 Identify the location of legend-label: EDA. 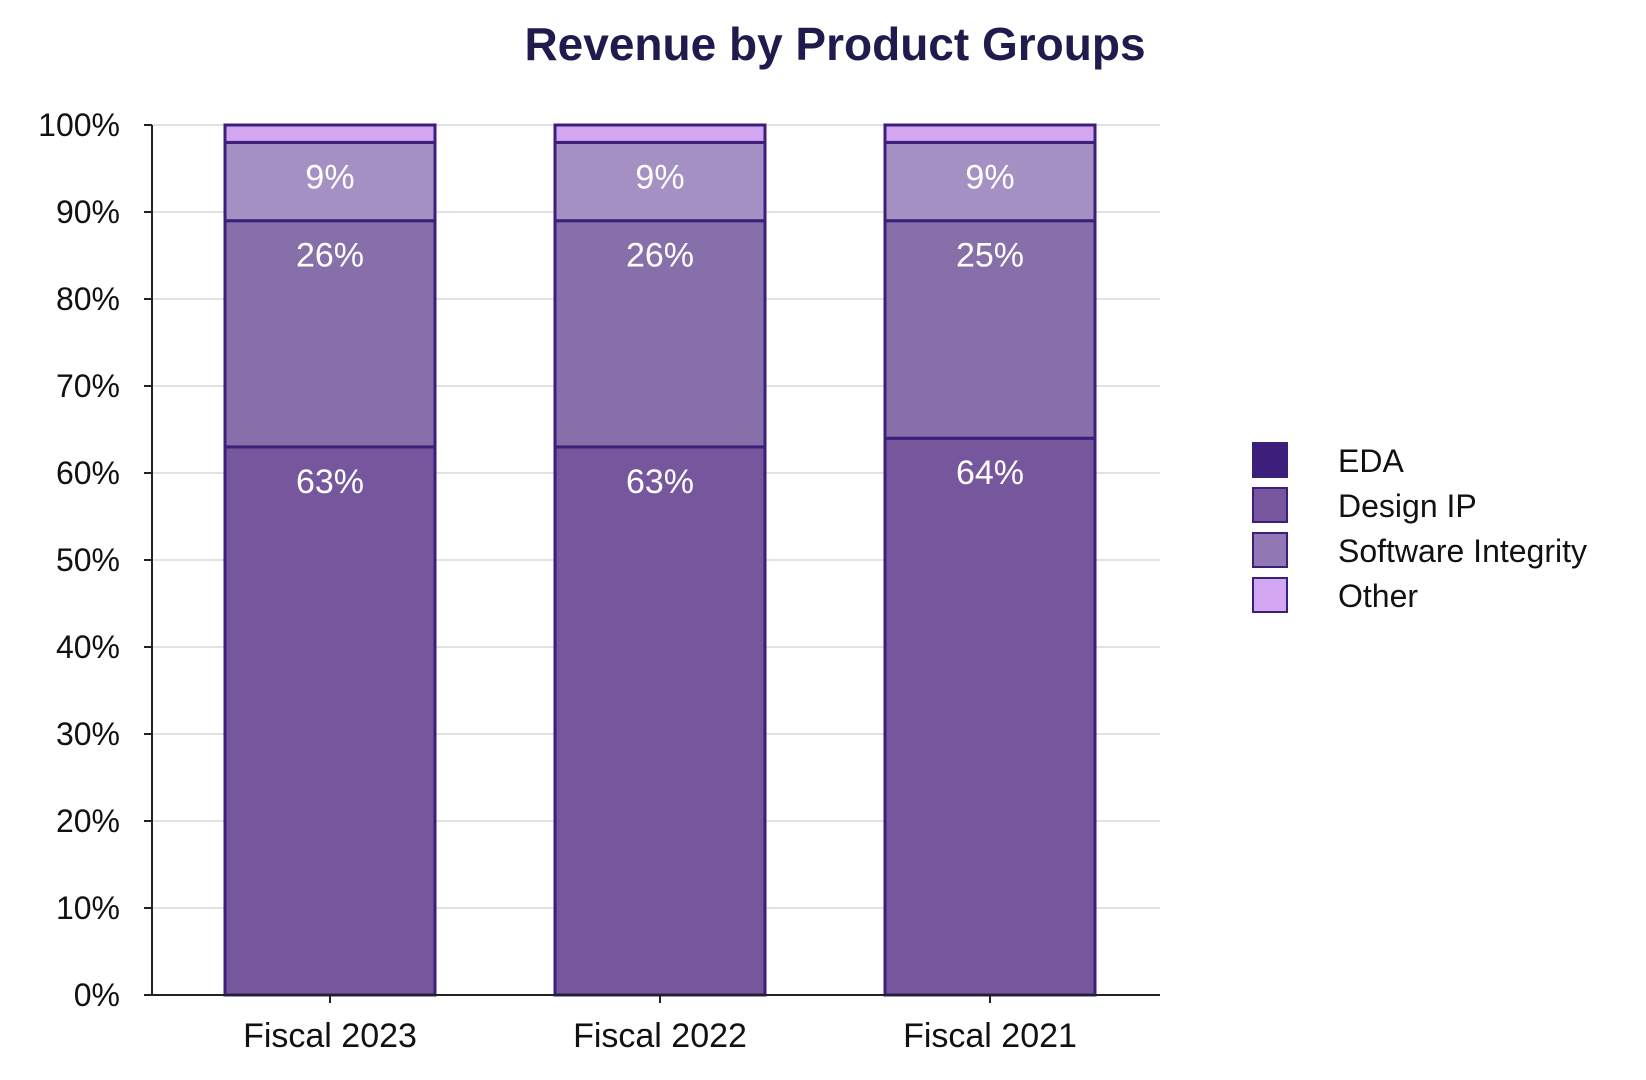
(1371, 461).